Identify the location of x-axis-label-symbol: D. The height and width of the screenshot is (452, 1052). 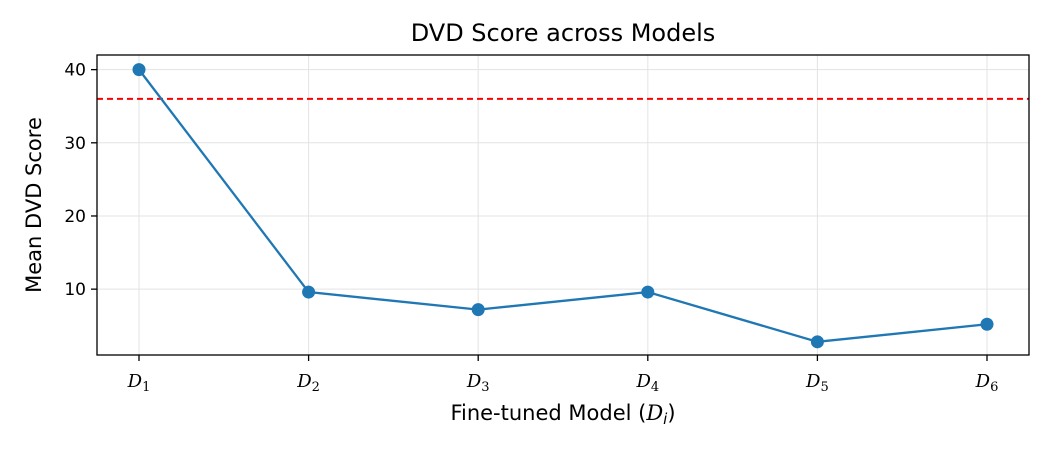
(654, 413).